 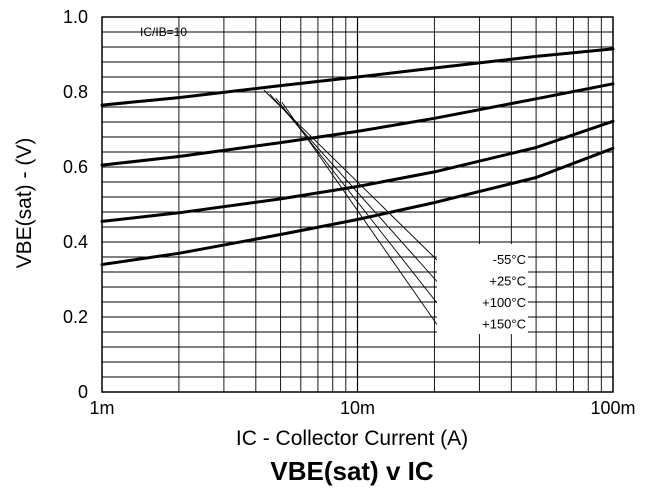 What do you see at coordinates (83, 392) in the screenshot?
I see `y-tick-label: 0` at bounding box center [83, 392].